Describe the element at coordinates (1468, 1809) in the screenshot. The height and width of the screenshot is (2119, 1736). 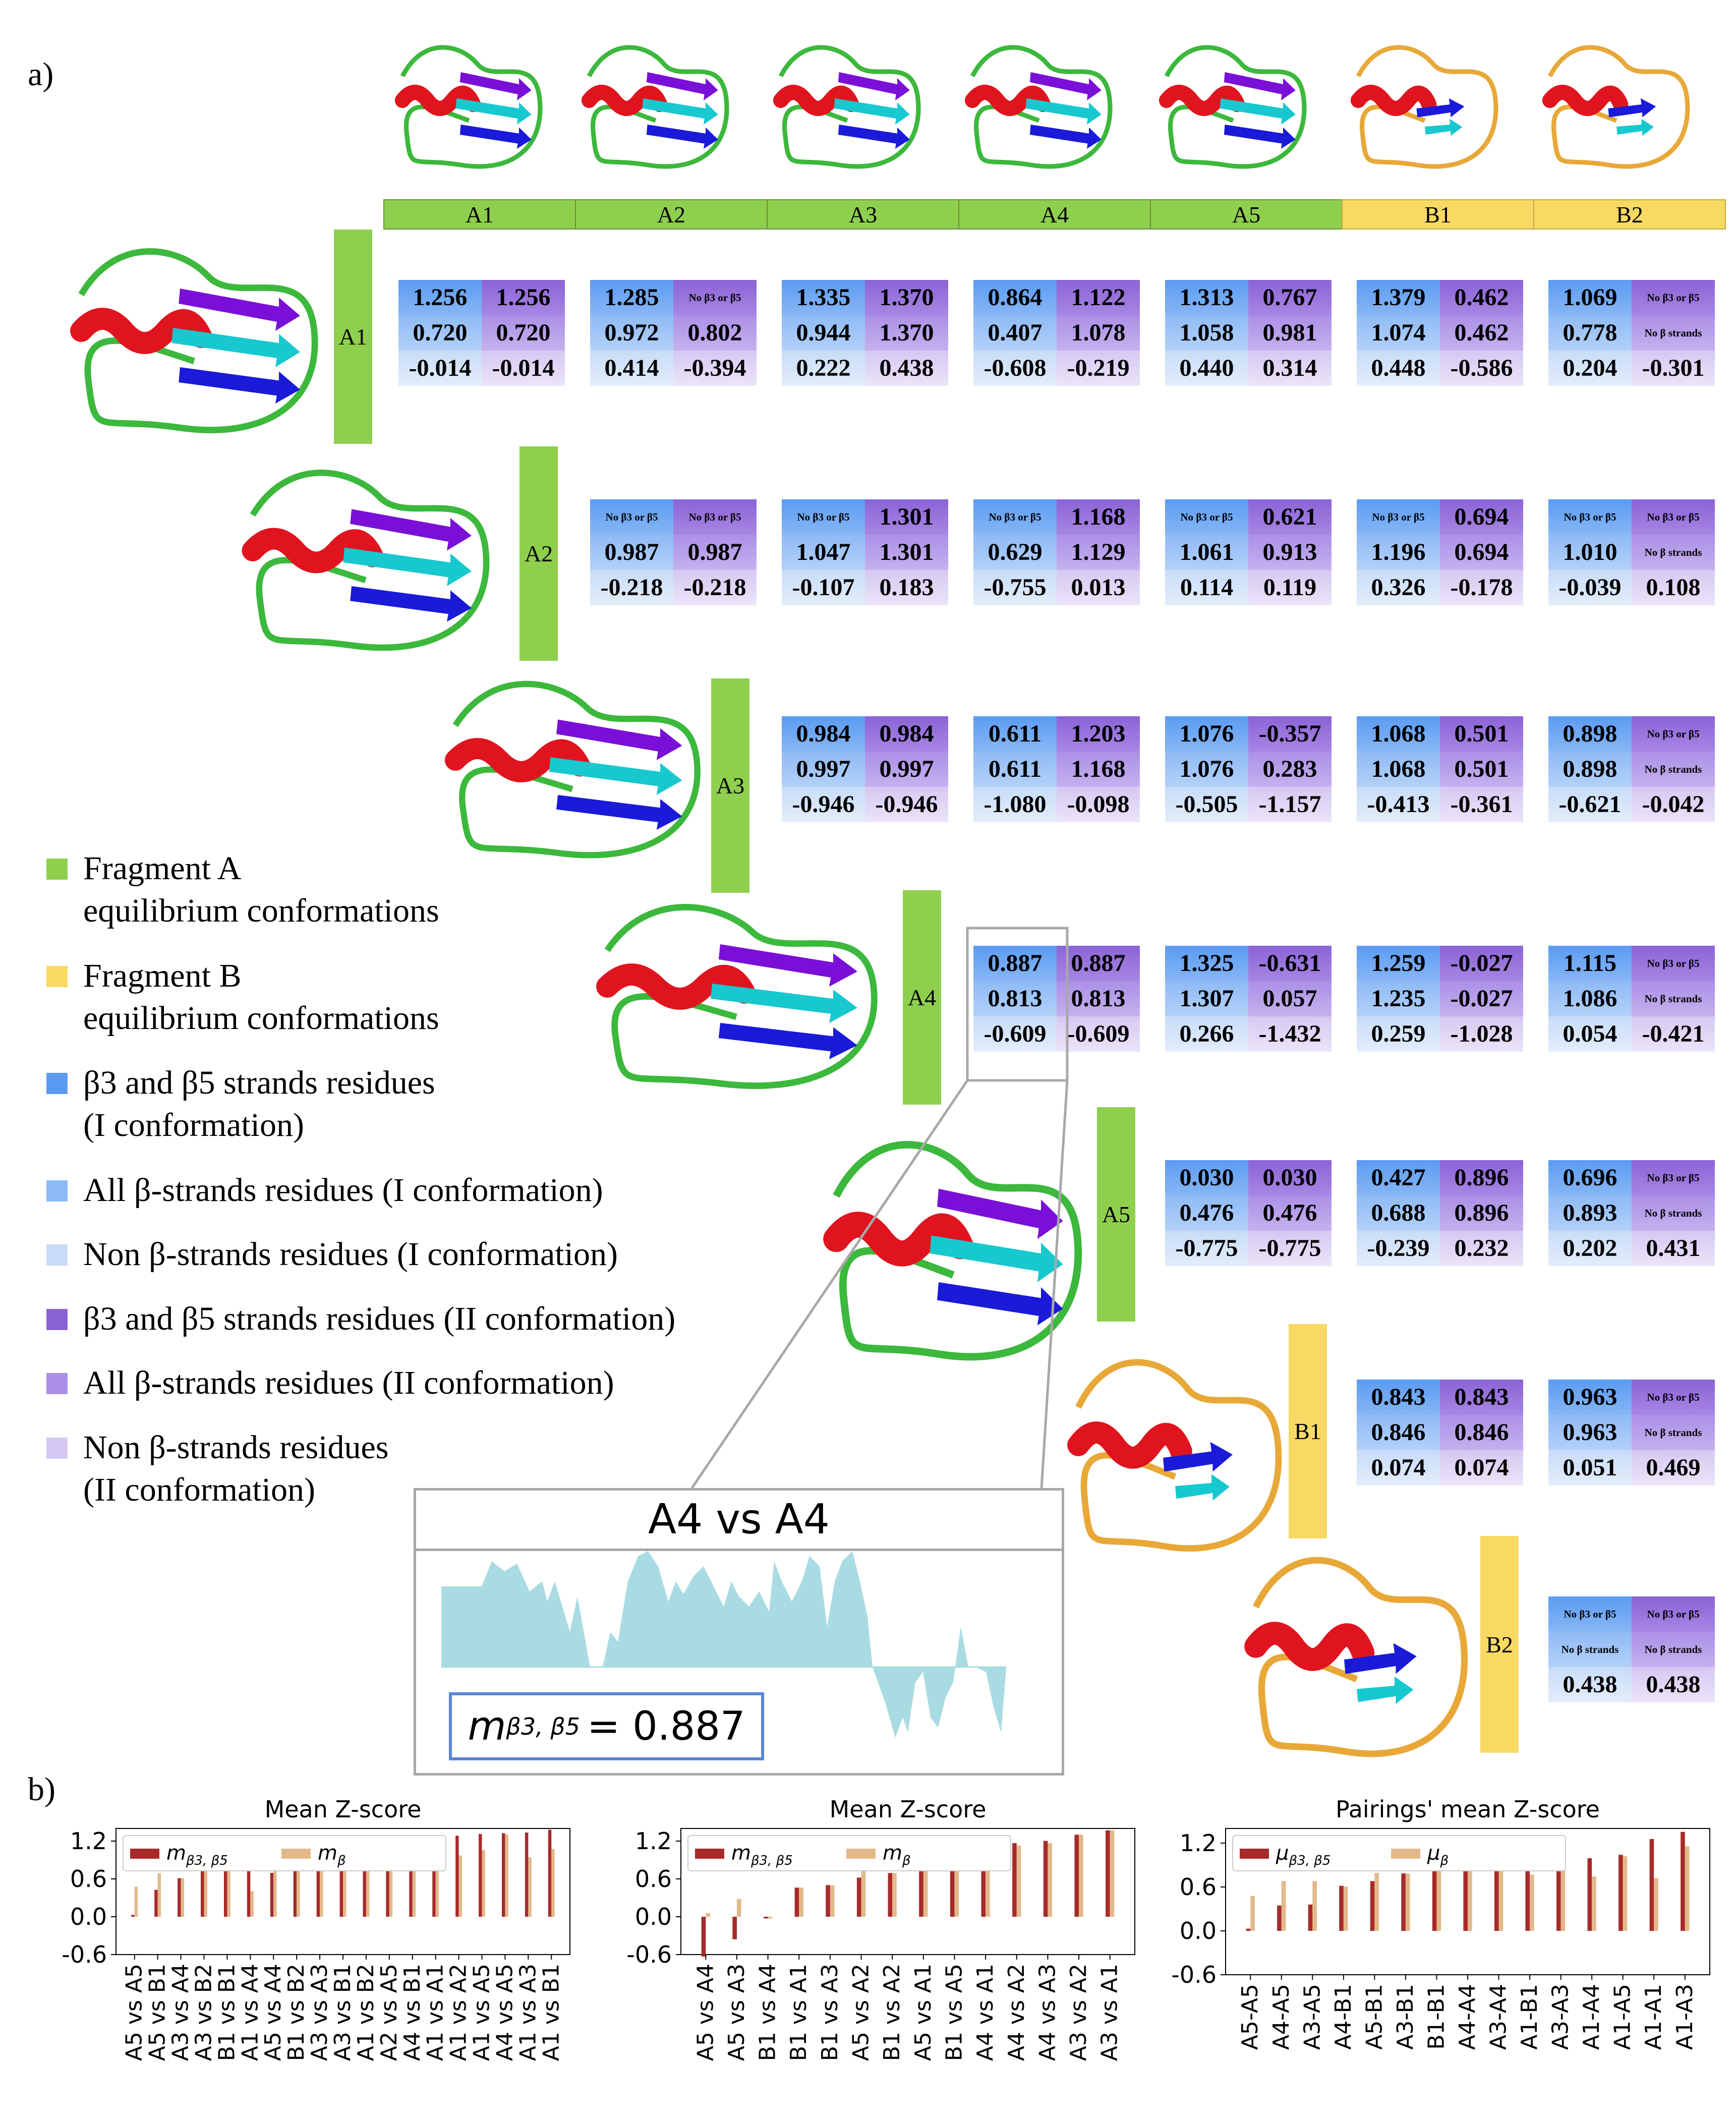
I see `chart-title: Pairings' mean Z-score` at that location.